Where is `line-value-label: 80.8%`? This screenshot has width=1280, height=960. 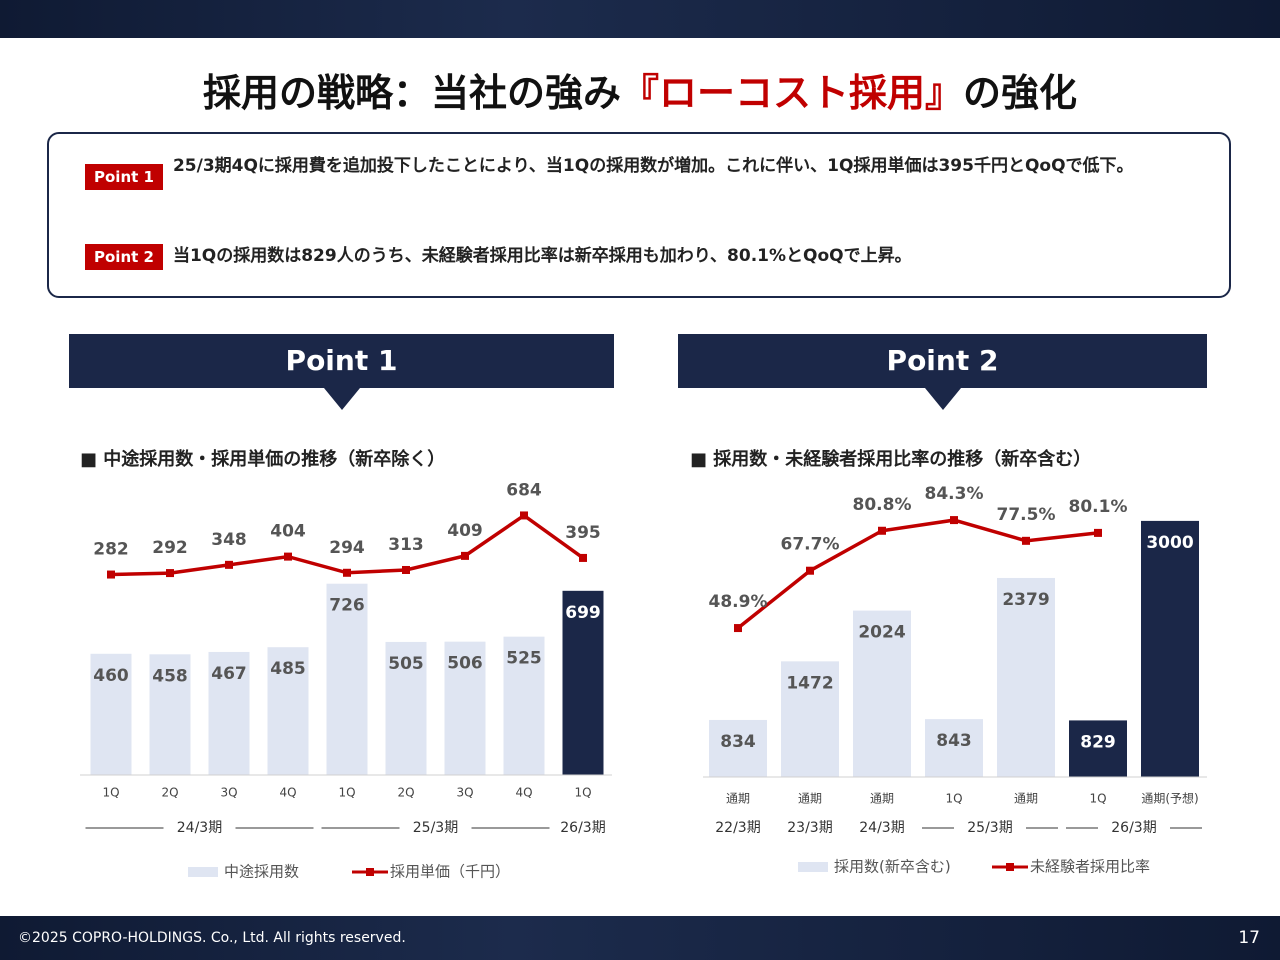
line-value-label: 80.8% is located at coordinates (882, 505).